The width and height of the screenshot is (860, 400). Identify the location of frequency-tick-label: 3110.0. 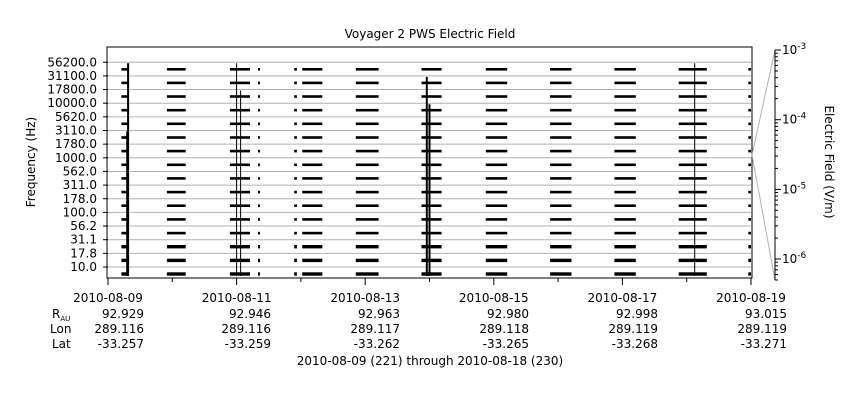
(76, 131).